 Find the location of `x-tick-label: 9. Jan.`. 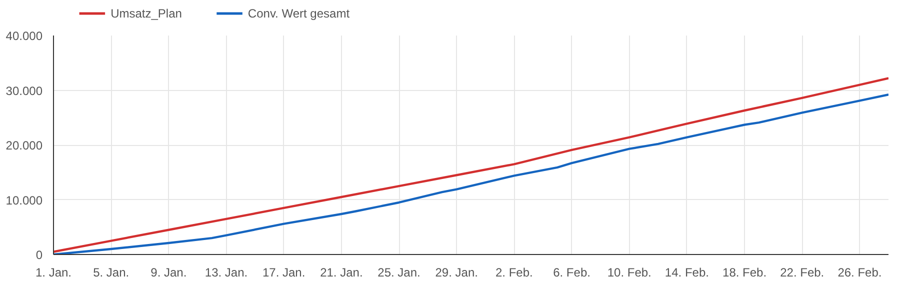

x-tick-label: 9. Jan. is located at coordinates (168, 273).